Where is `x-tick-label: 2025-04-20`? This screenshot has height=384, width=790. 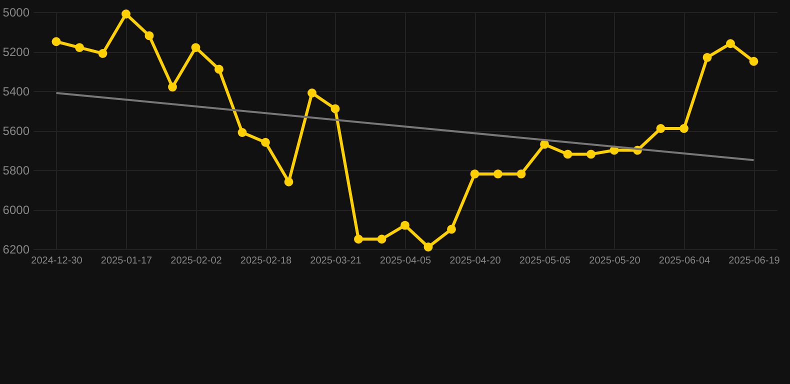
x-tick-label: 2025-04-20 is located at coordinates (476, 261).